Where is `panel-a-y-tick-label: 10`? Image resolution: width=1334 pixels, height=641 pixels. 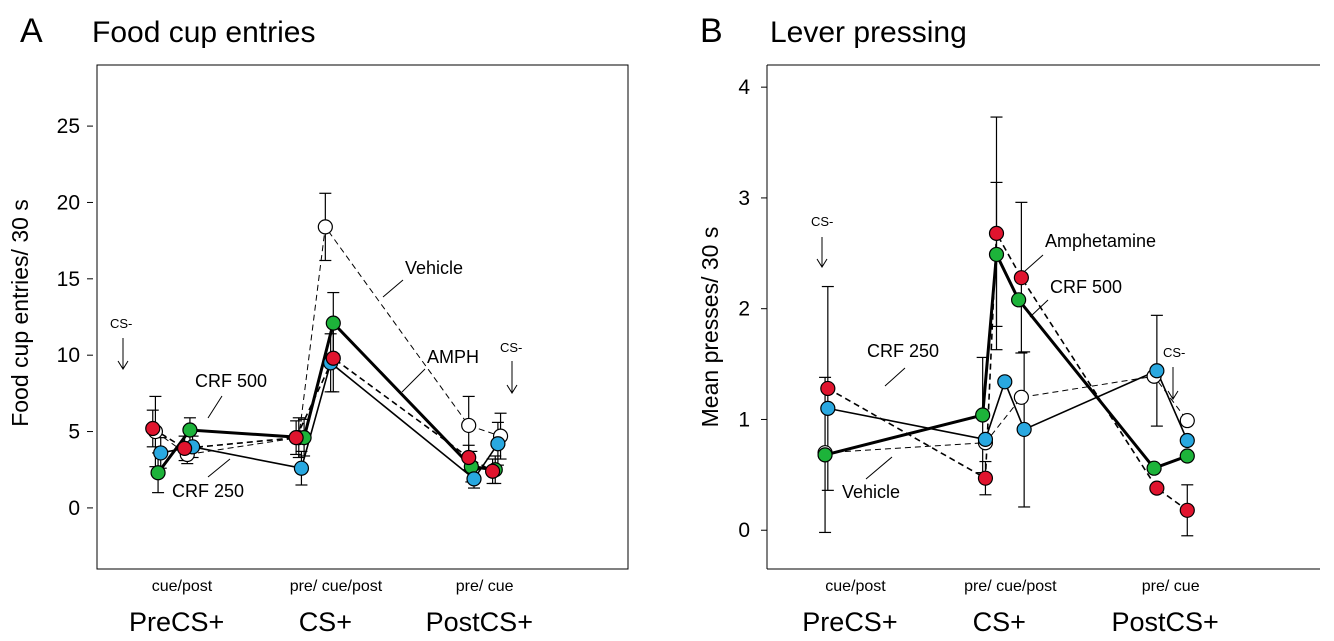
panel-a-y-tick-label: 10 is located at coordinates (68, 355).